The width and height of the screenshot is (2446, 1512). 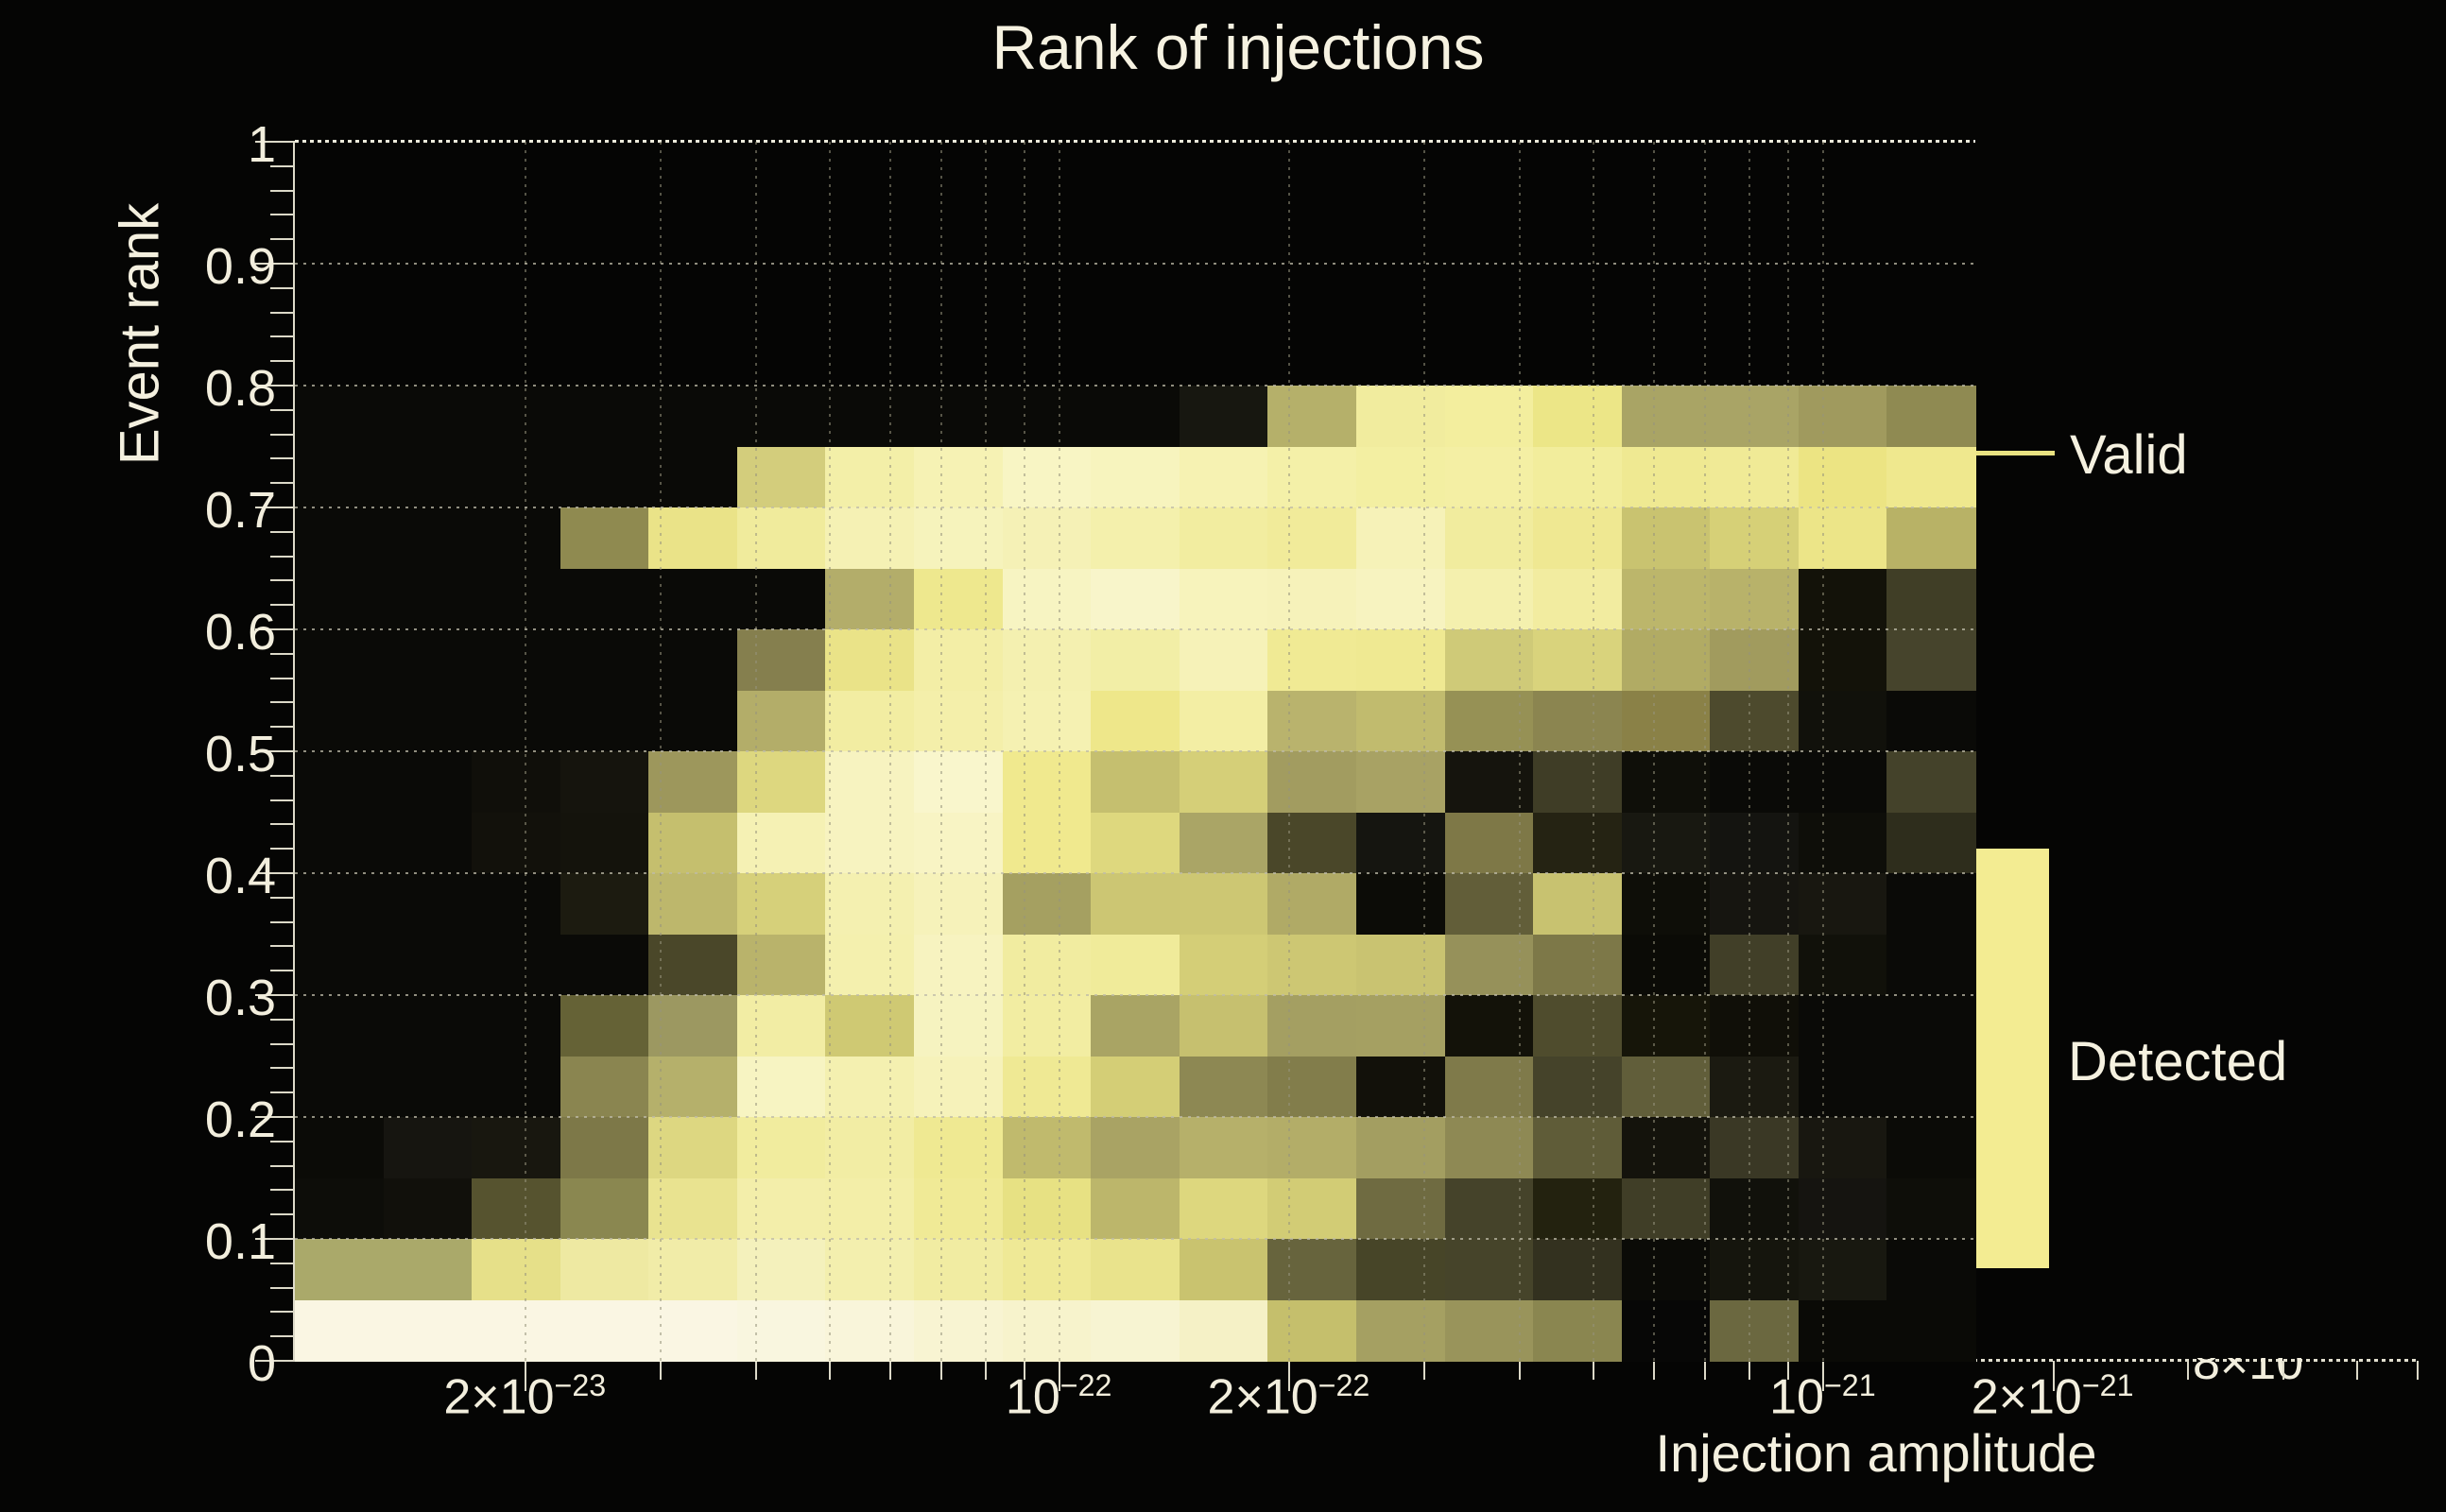 I want to click on y-tick-label: 1, so click(x=261, y=144).